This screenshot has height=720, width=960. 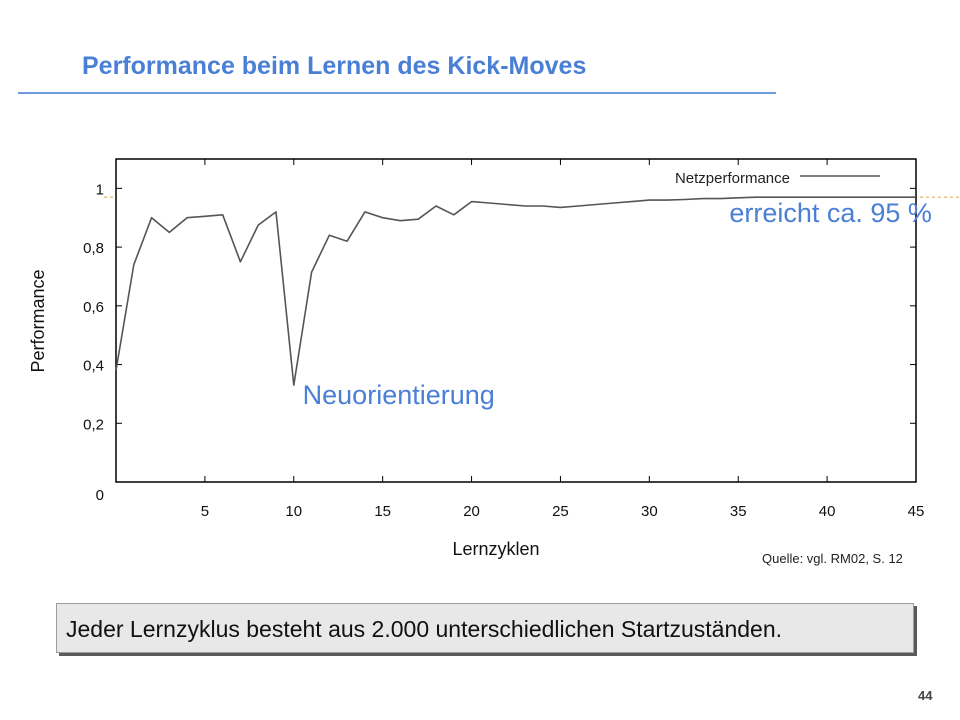 I want to click on y-tick-label: 0,2, so click(x=93, y=424).